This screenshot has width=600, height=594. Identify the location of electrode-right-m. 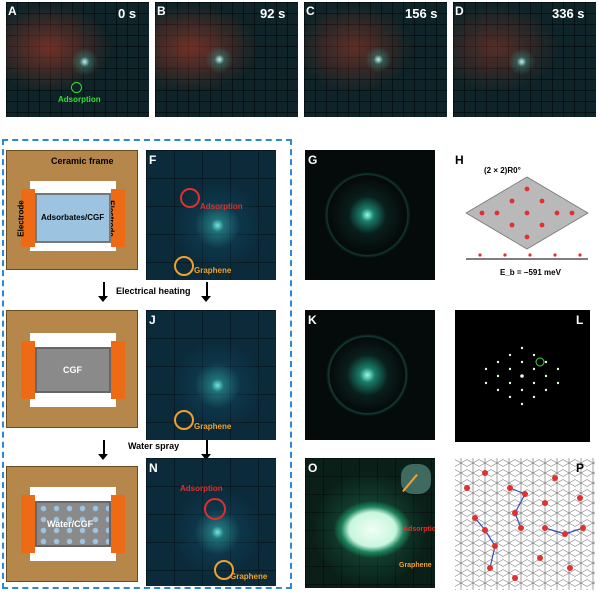
(118, 524).